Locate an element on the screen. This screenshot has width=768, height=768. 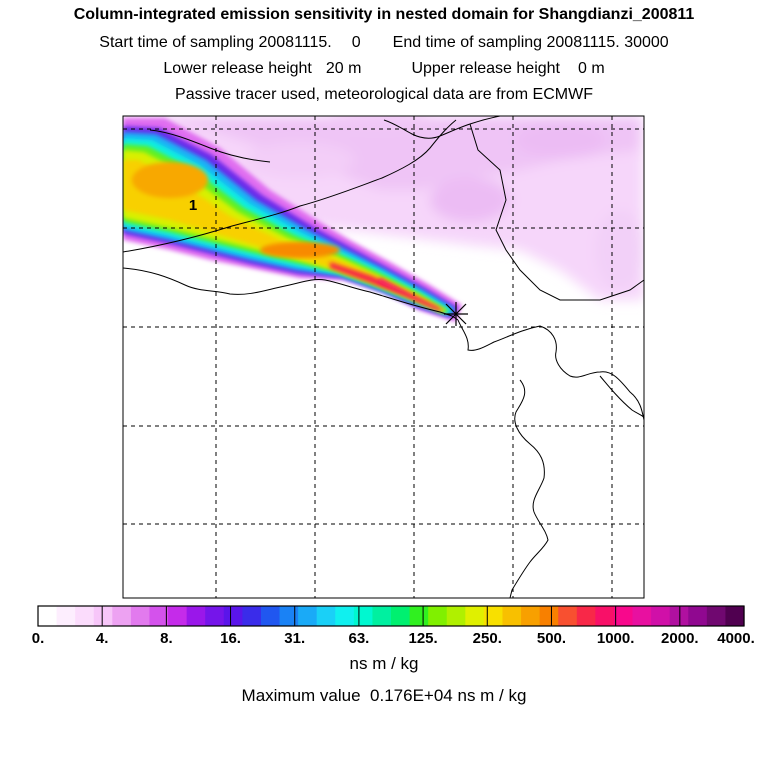
colorbar-tick-label: 500. is located at coordinates (551, 638).